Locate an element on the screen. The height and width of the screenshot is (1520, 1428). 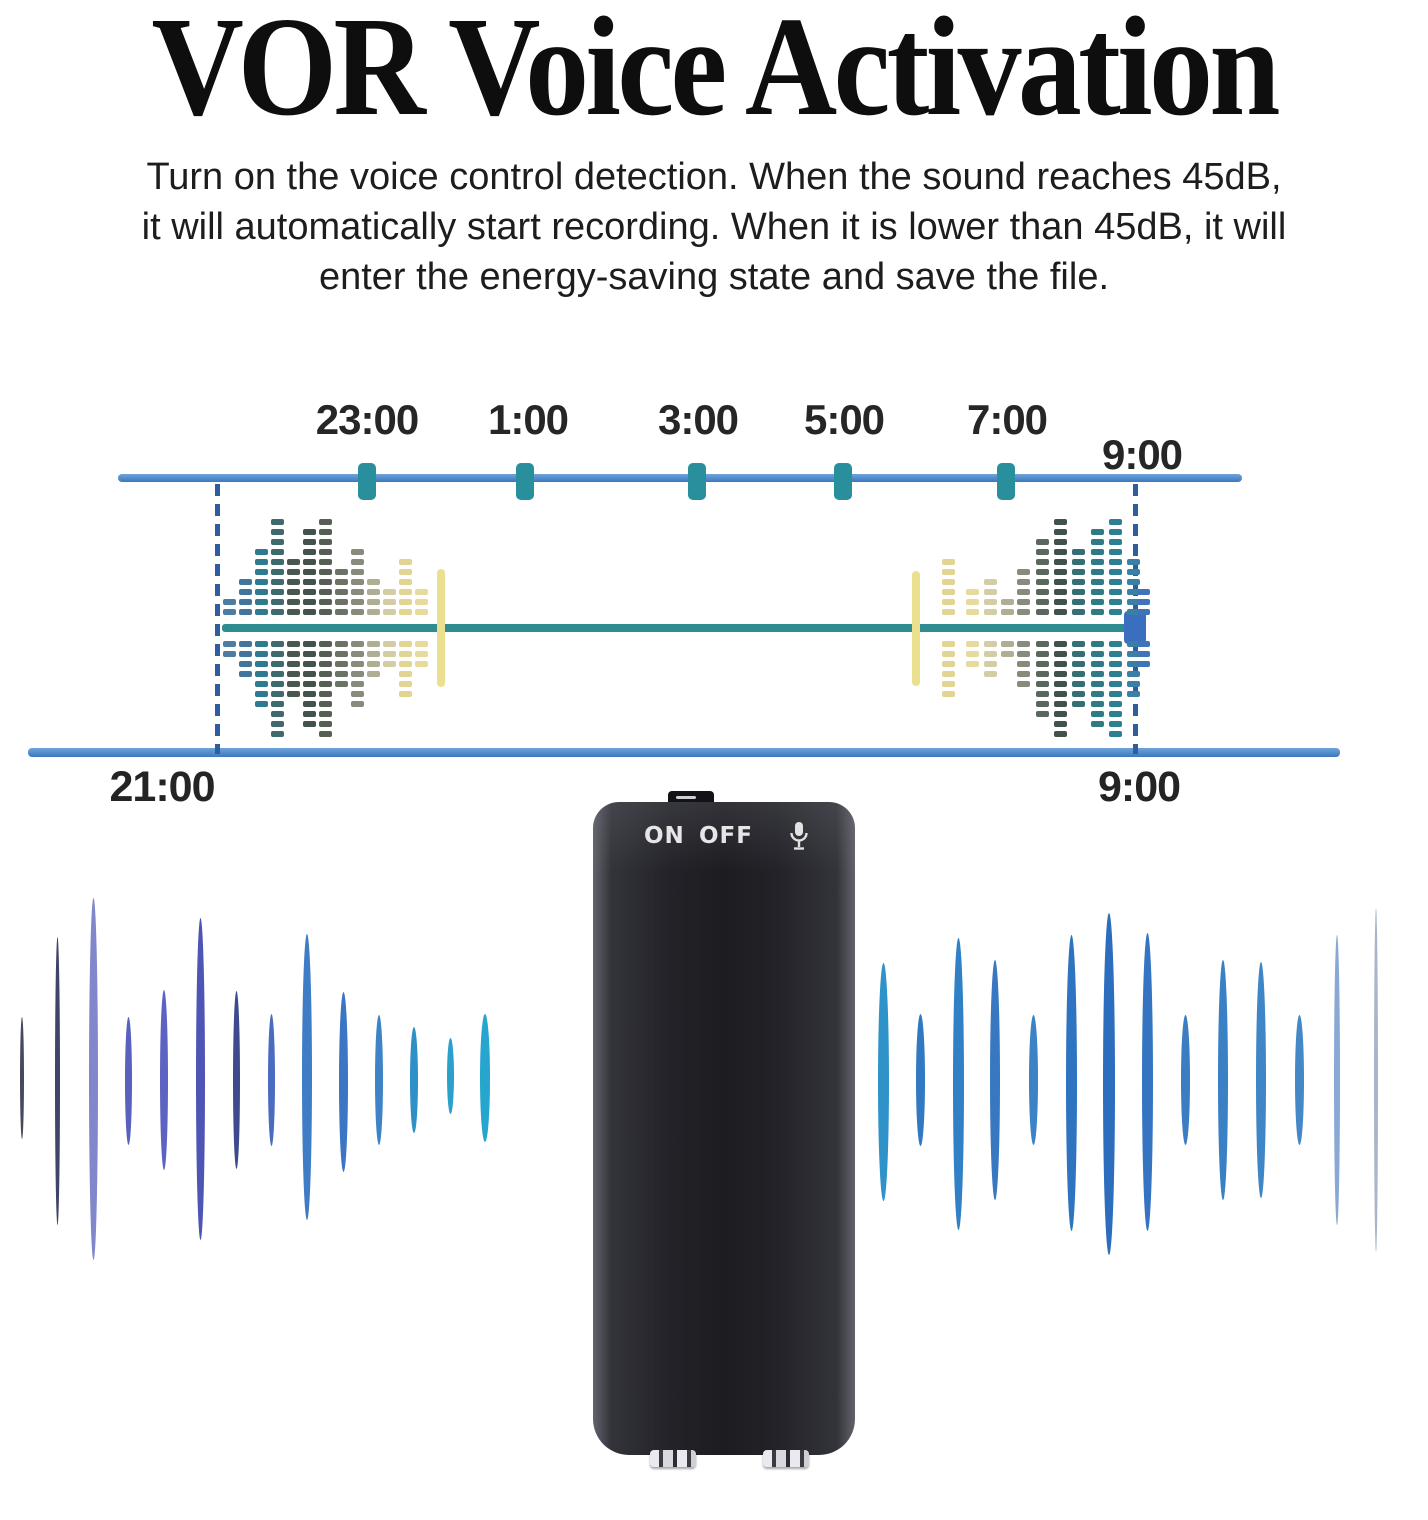
time-label-1-00: 1:00 is located at coordinates (528, 419).